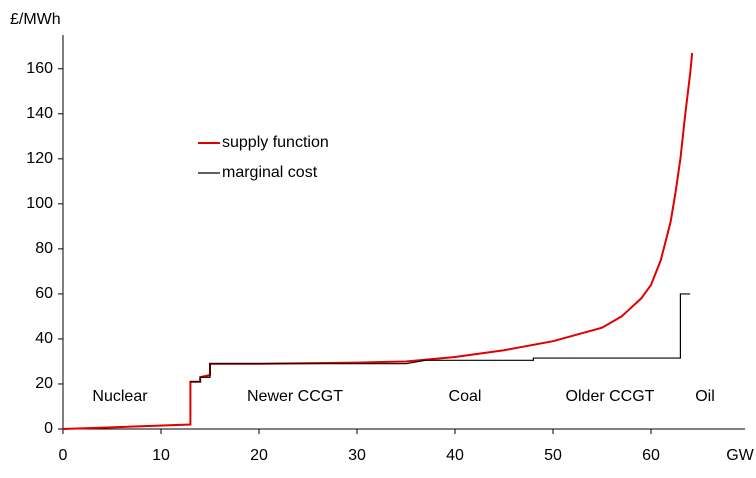 This screenshot has height=478, width=756. What do you see at coordinates (259, 455) in the screenshot?
I see `x-tick-label: 20` at bounding box center [259, 455].